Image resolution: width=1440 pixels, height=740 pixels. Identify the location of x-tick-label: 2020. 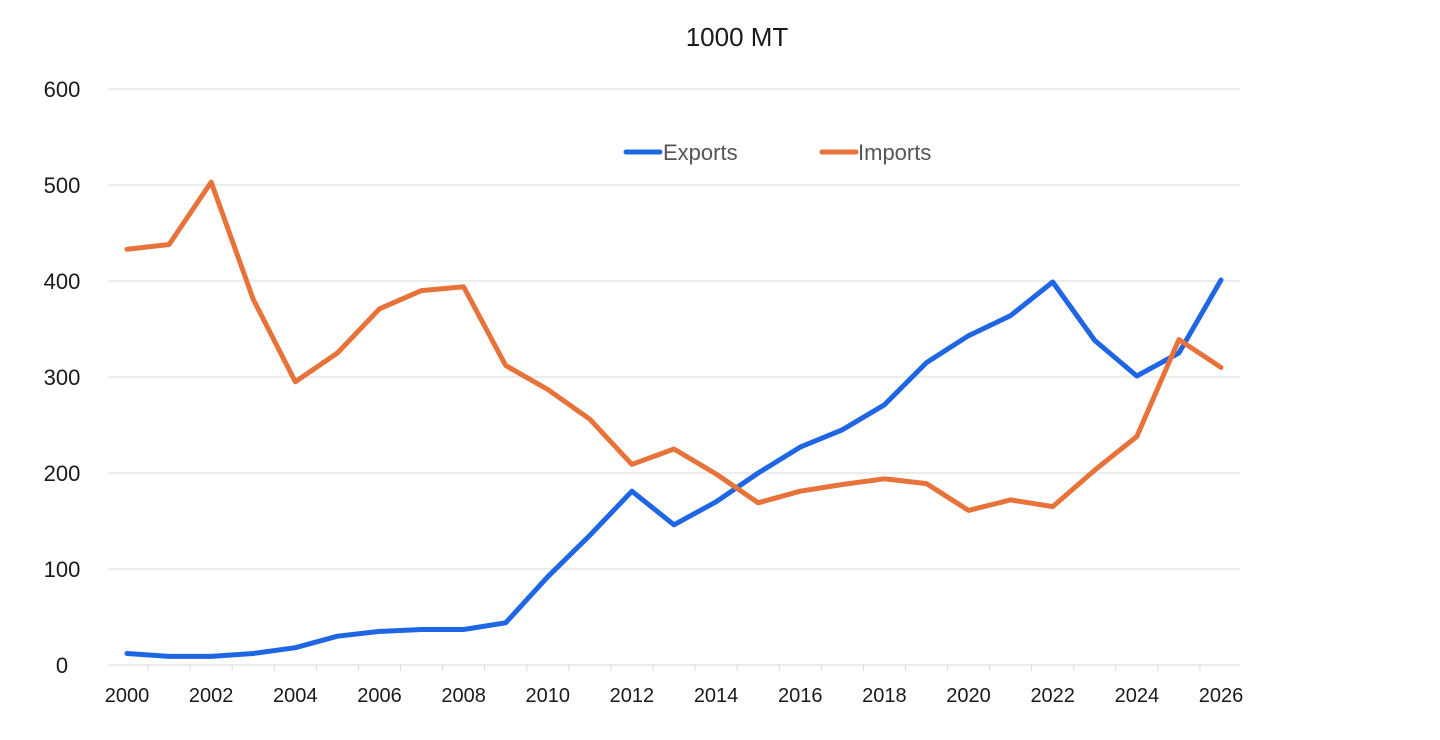
(968, 696).